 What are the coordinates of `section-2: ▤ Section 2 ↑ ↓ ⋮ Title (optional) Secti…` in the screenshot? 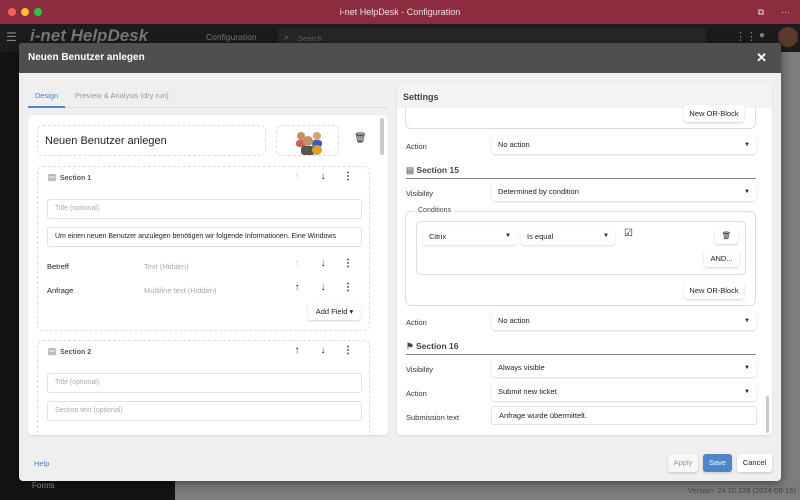 It's located at (203, 387).